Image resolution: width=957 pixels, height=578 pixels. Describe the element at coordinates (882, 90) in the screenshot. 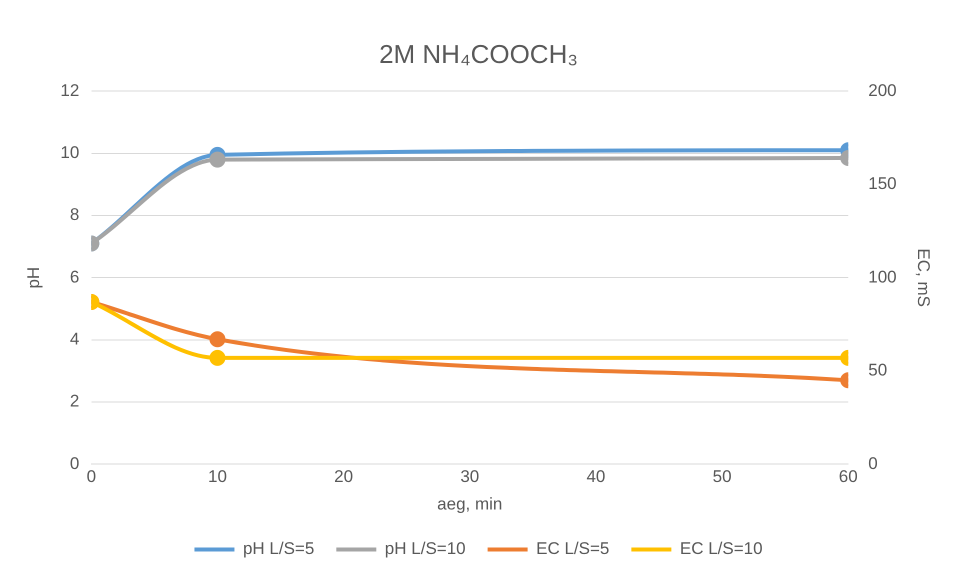

I see `y2-tick-label: 200` at that location.